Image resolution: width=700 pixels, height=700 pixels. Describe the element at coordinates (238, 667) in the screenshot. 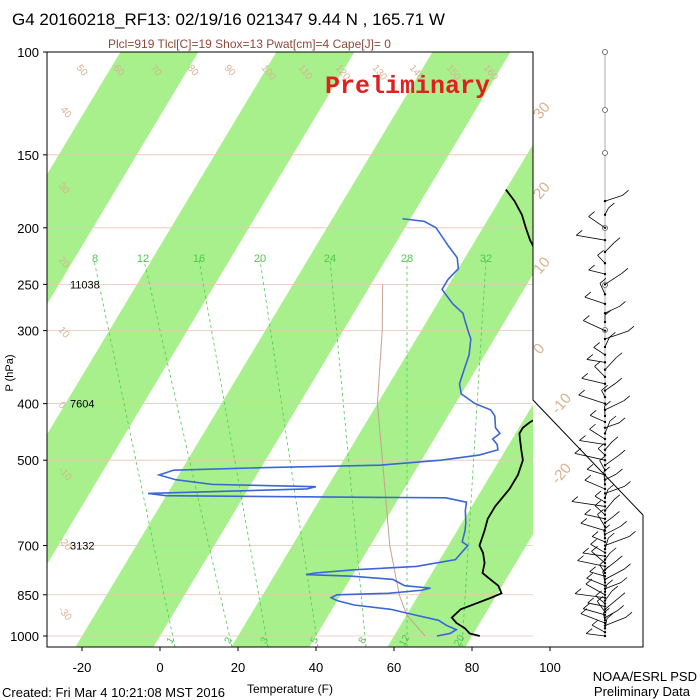

I see `x-tick-label: 20` at that location.